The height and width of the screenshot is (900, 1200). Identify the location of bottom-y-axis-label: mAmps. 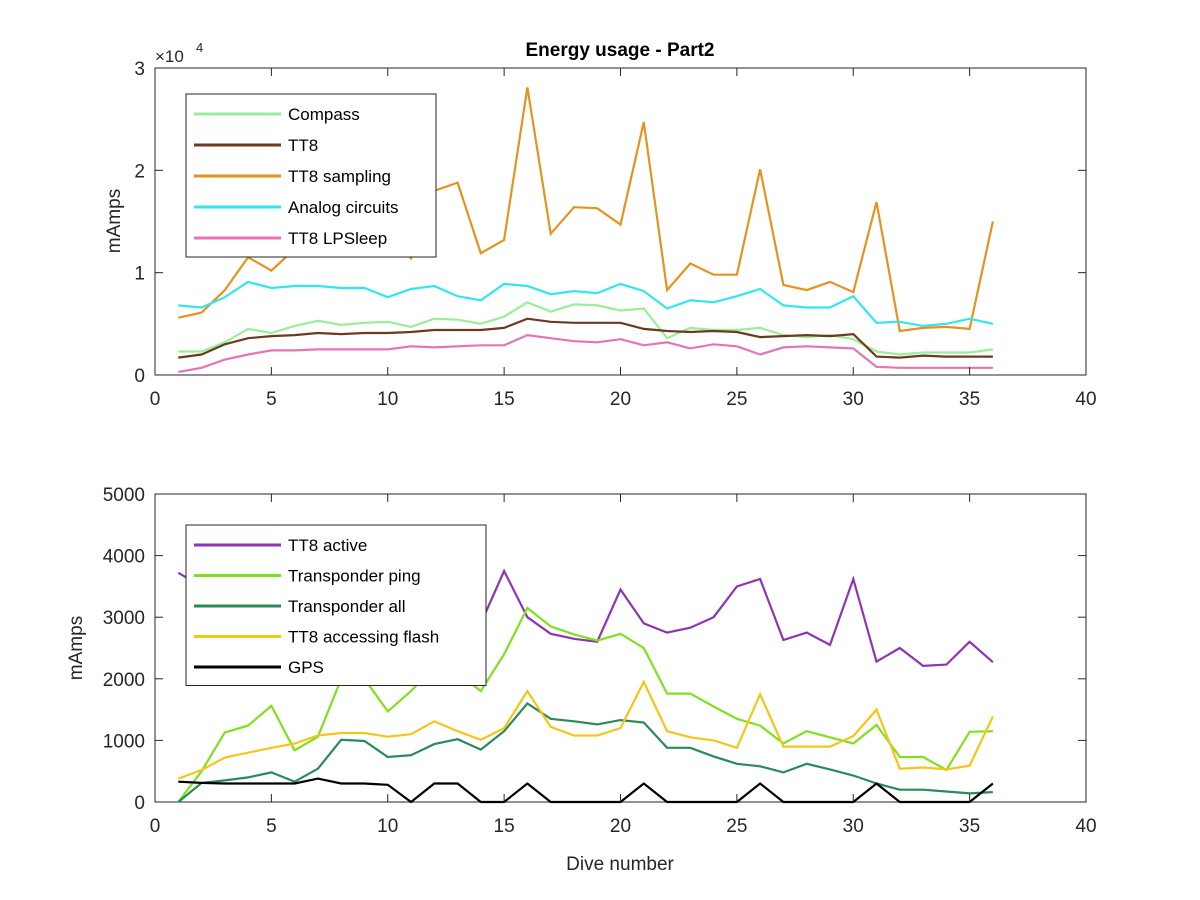
(76, 648).